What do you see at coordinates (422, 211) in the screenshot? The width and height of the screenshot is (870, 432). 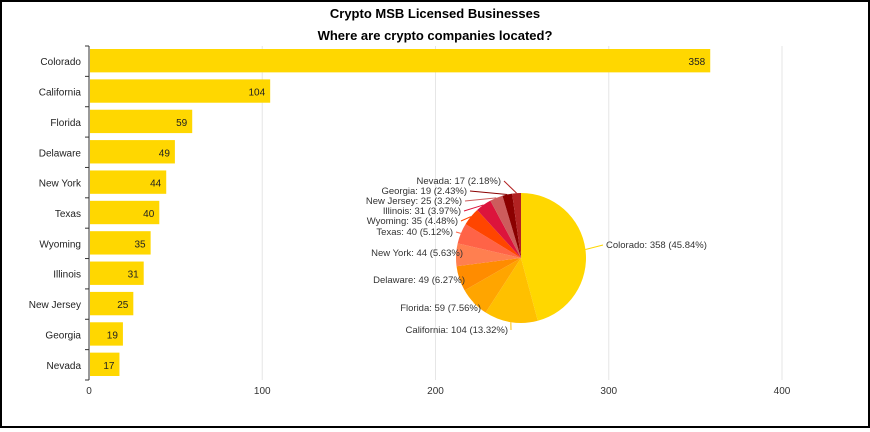 I see `pie-label: Illinois: 31 (3.97%)` at bounding box center [422, 211].